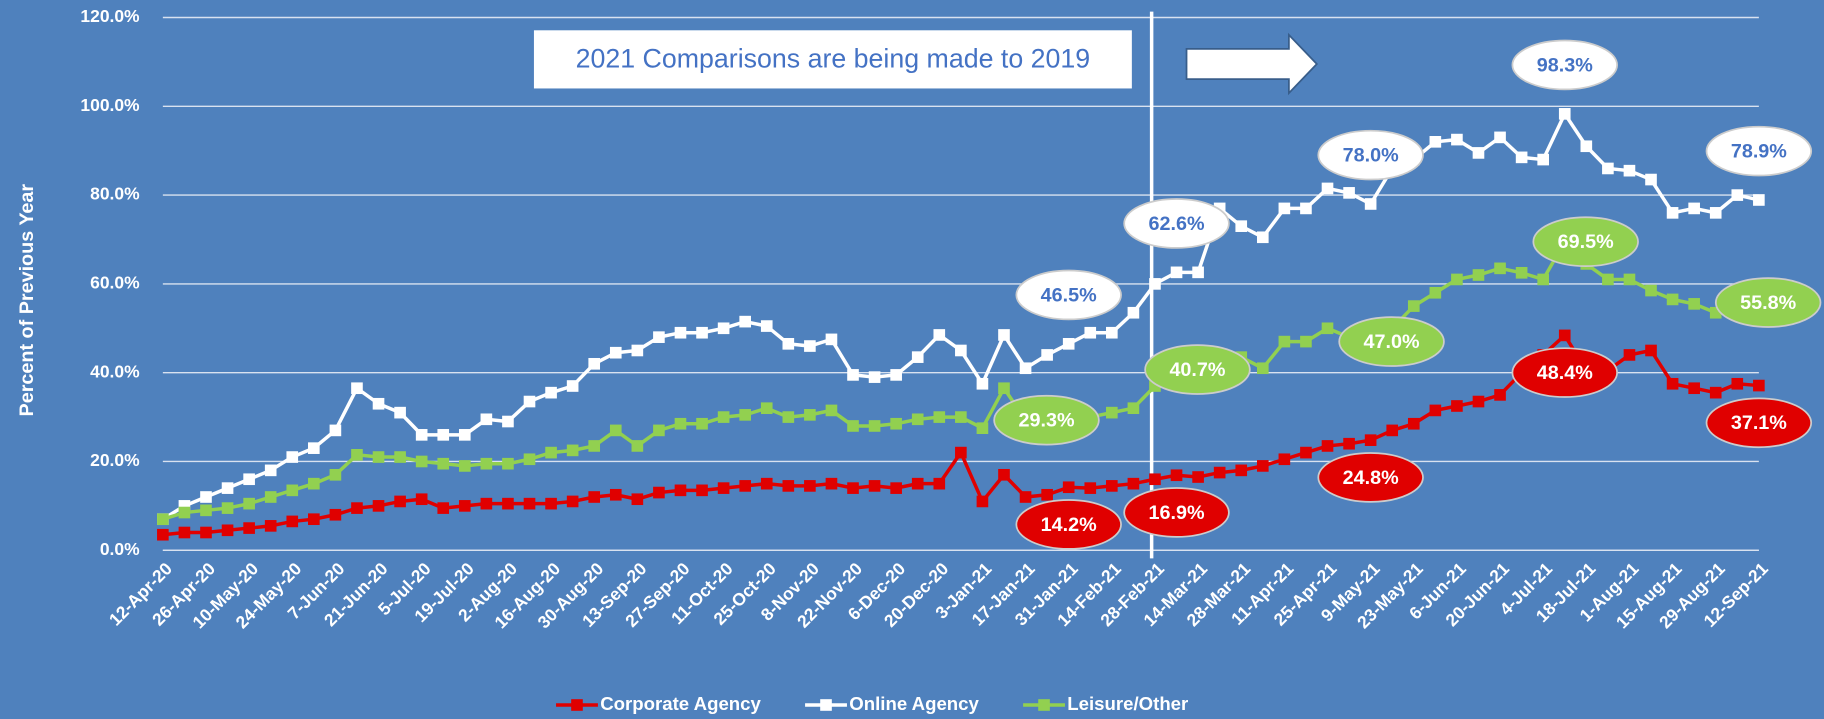  I want to click on y-tick-label: 100.0%, so click(110, 105).